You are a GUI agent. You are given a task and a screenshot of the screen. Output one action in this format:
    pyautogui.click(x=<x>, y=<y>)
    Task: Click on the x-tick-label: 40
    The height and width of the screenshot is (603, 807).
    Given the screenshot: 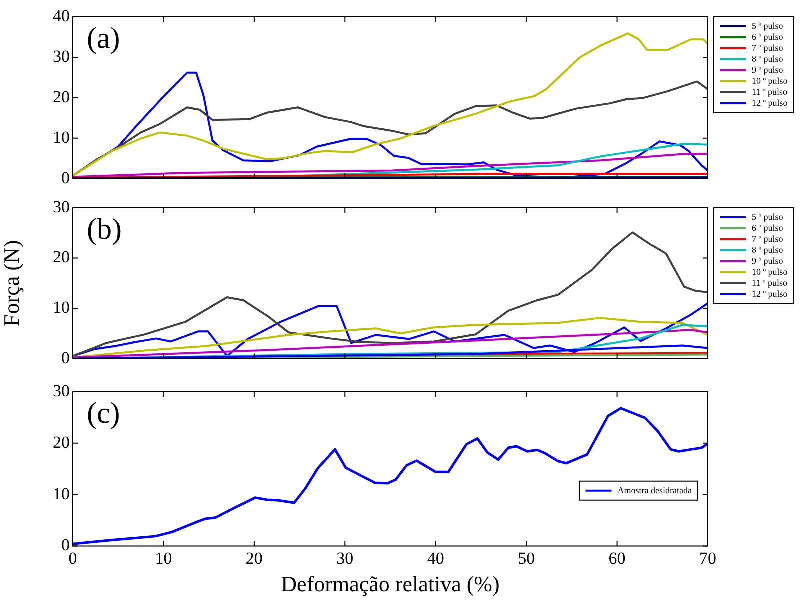 What is the action you would take?
    pyautogui.click(x=435, y=558)
    